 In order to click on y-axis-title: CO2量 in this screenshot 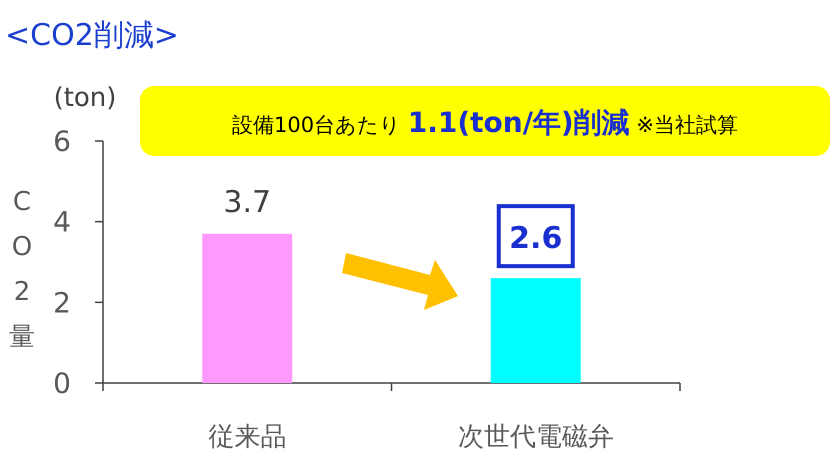, I will do `click(22, 269)`.